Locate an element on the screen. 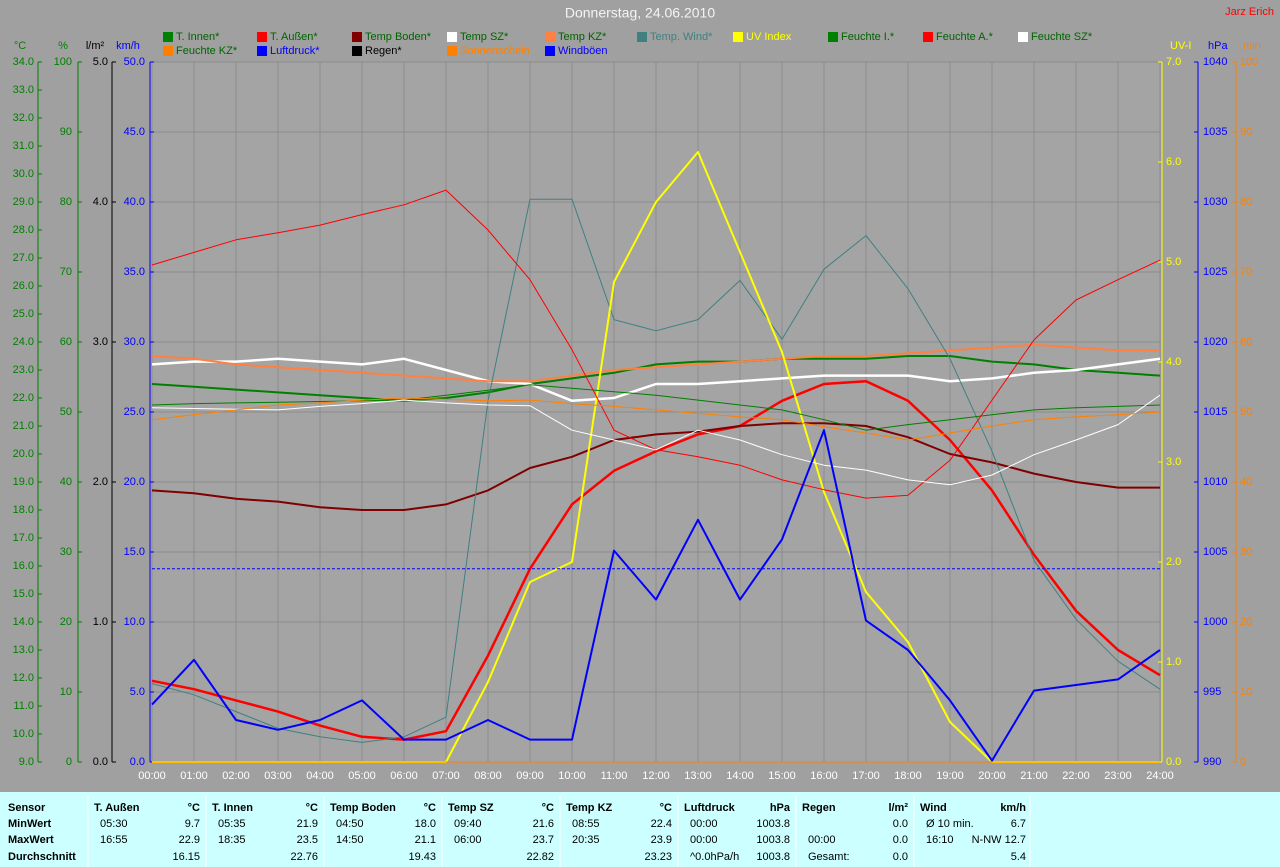  stats-time: ^0.0hPa/h is located at coordinates (714, 857).